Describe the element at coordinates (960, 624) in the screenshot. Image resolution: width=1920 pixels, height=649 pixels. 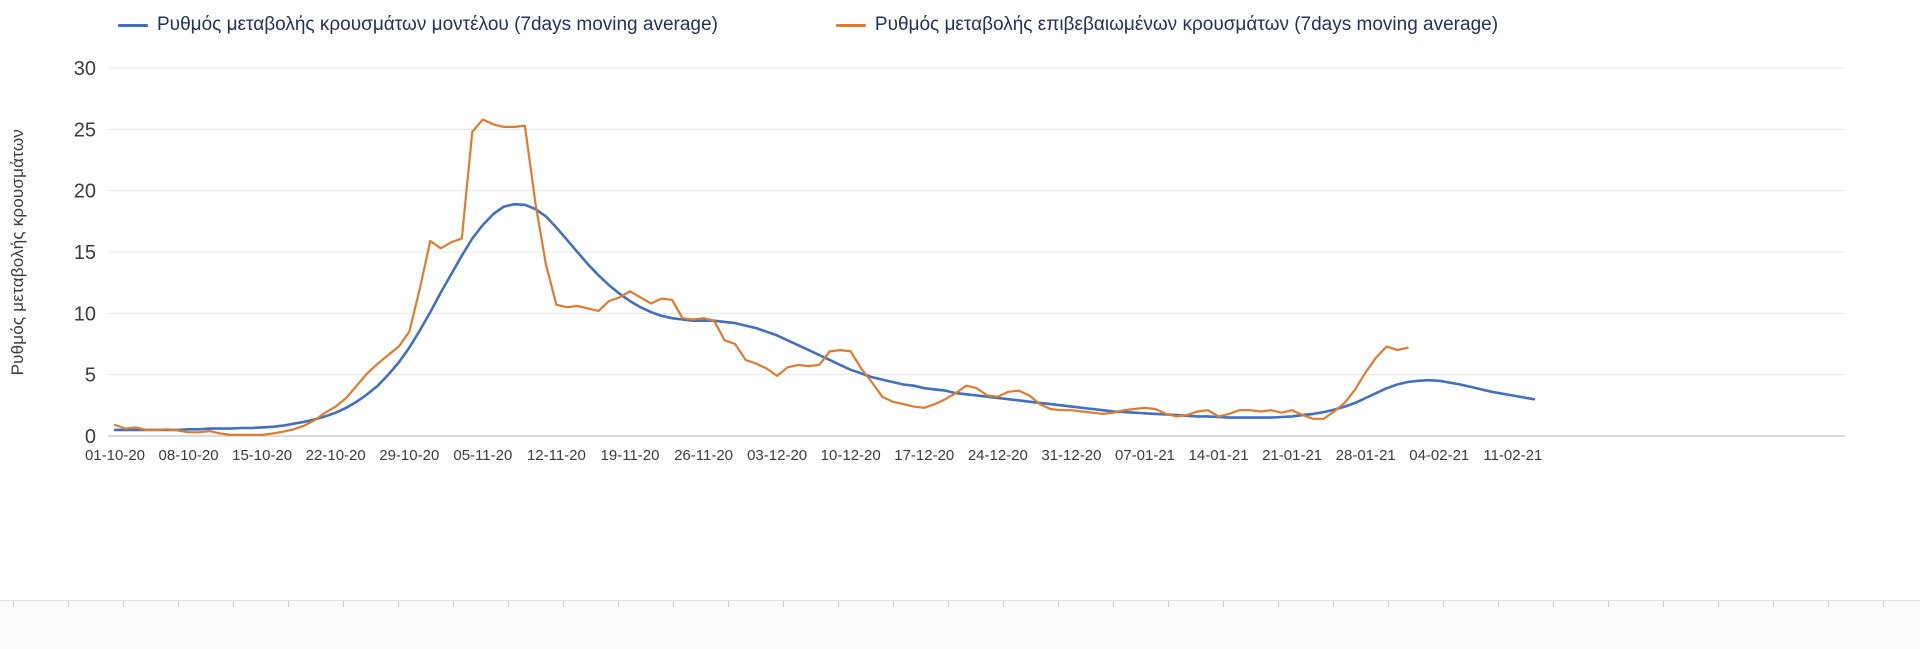
I see `timeline-scrollbar` at that location.